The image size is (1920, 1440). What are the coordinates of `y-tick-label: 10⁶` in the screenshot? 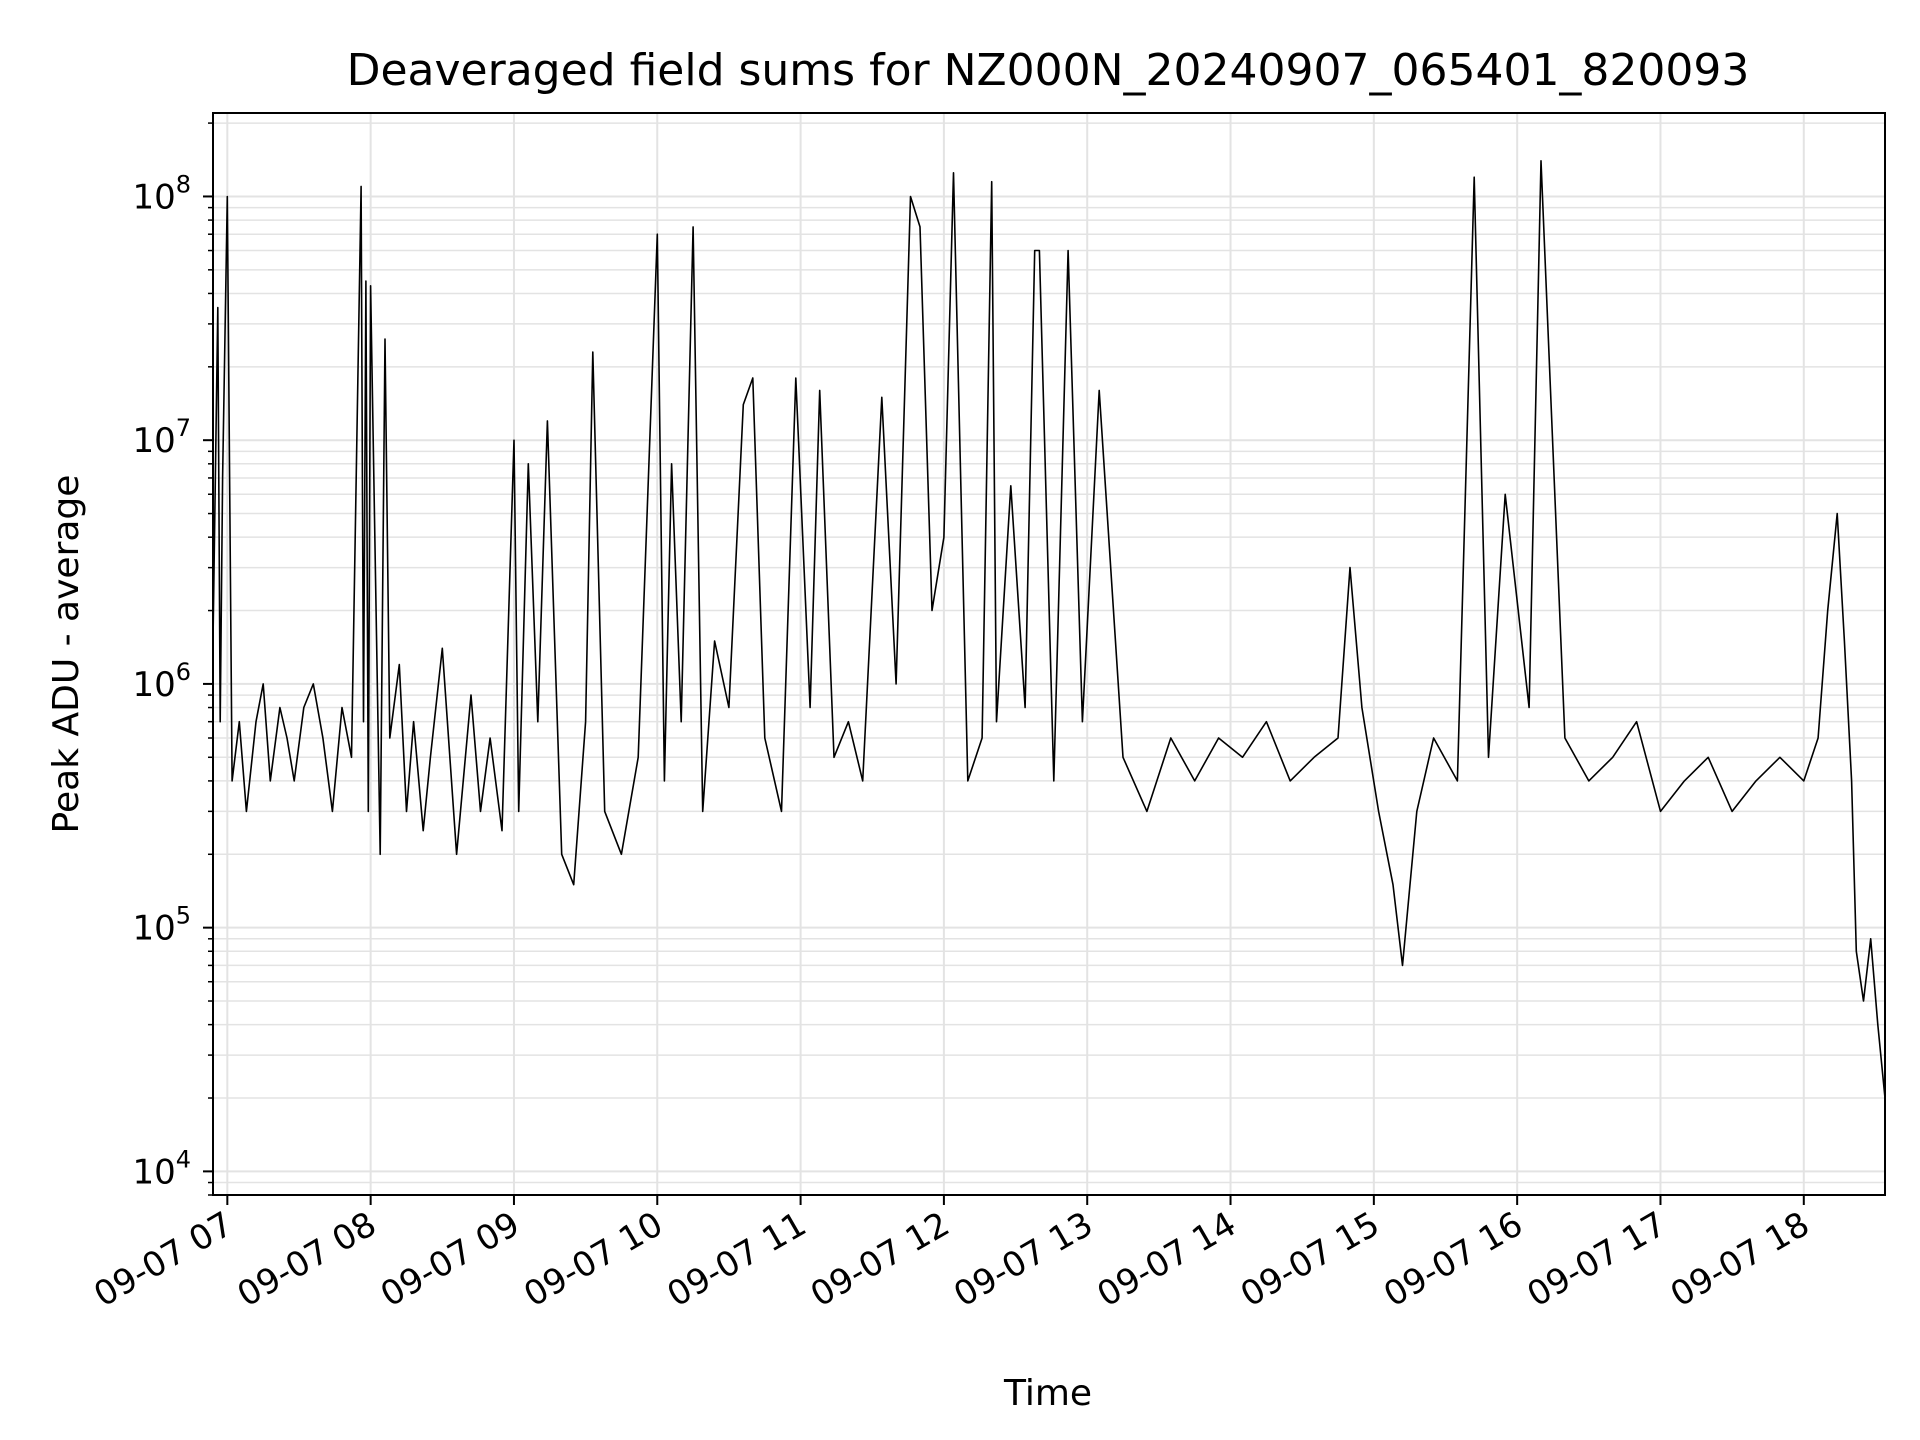 It's located at (161, 681).